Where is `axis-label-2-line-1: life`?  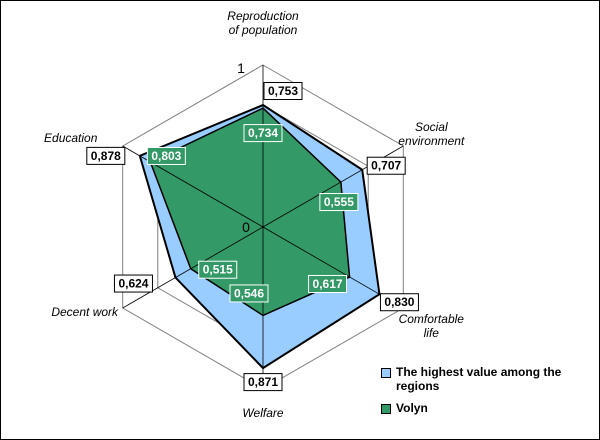 axis-label-2-line-1: life is located at coordinates (432, 333).